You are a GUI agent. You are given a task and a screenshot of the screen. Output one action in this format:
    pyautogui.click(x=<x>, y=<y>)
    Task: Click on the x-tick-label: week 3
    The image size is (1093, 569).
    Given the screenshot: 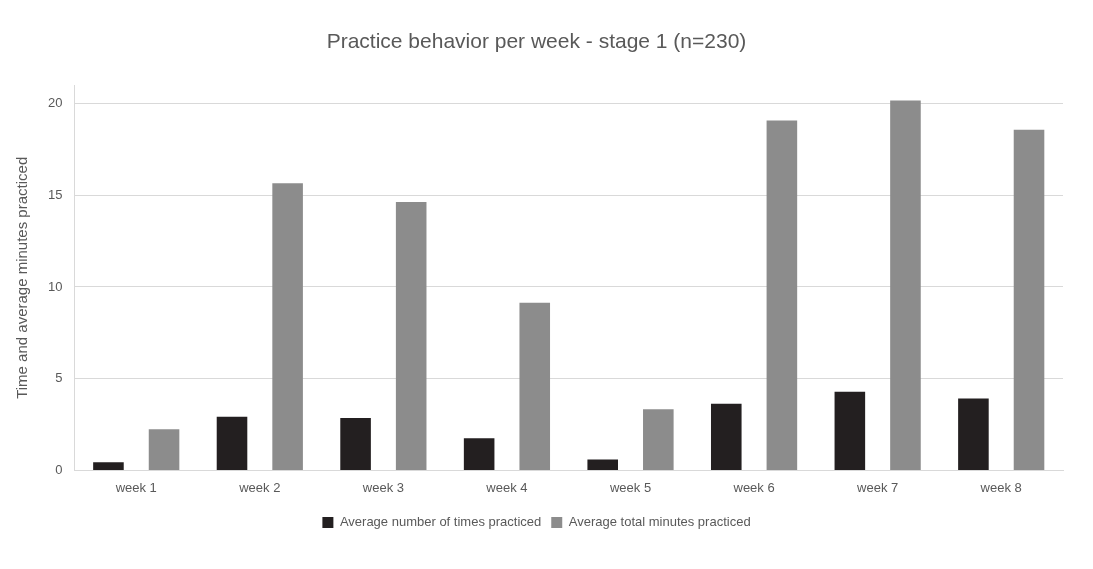 What is the action you would take?
    pyautogui.click(x=382, y=487)
    